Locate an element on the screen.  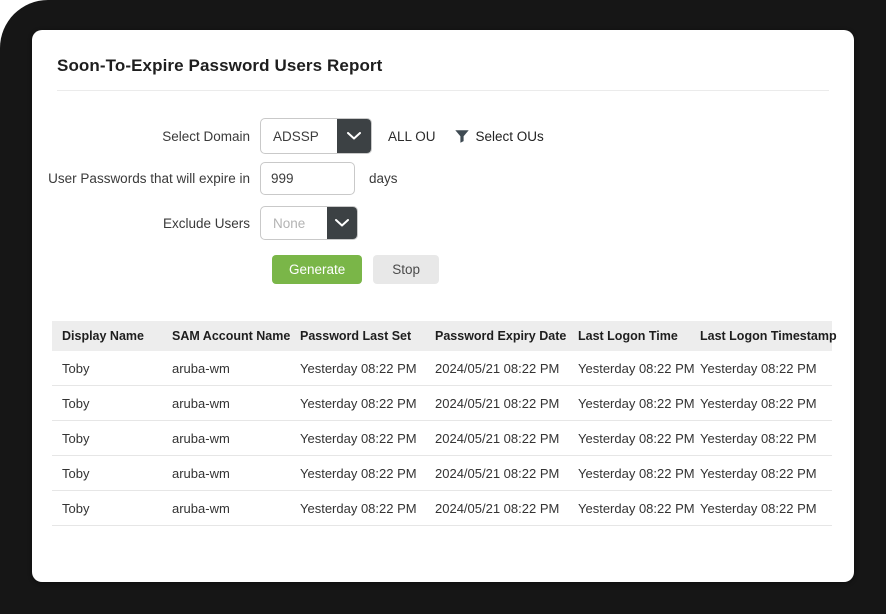
generate-button: Generate is located at coordinates (317, 269).